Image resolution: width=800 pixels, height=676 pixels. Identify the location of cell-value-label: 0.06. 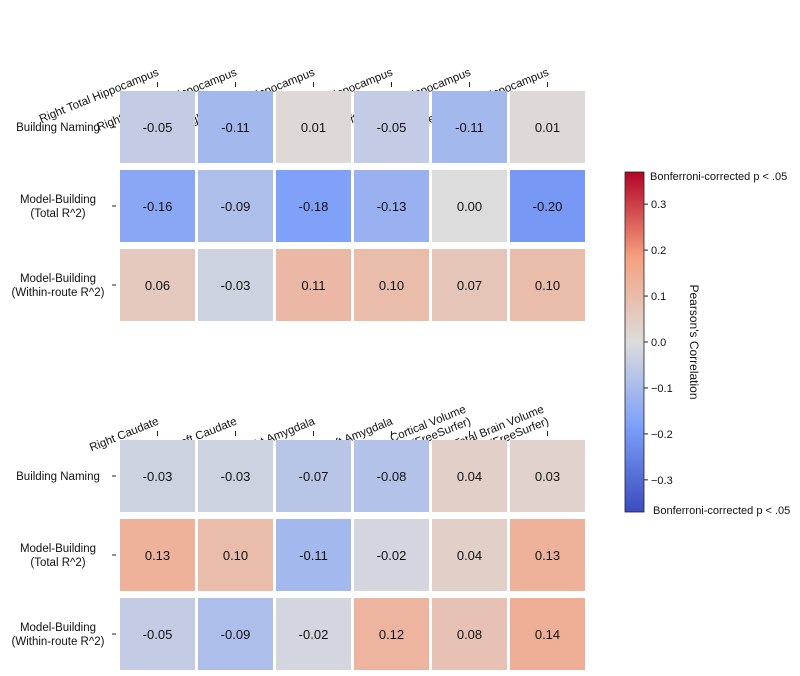
(157, 285).